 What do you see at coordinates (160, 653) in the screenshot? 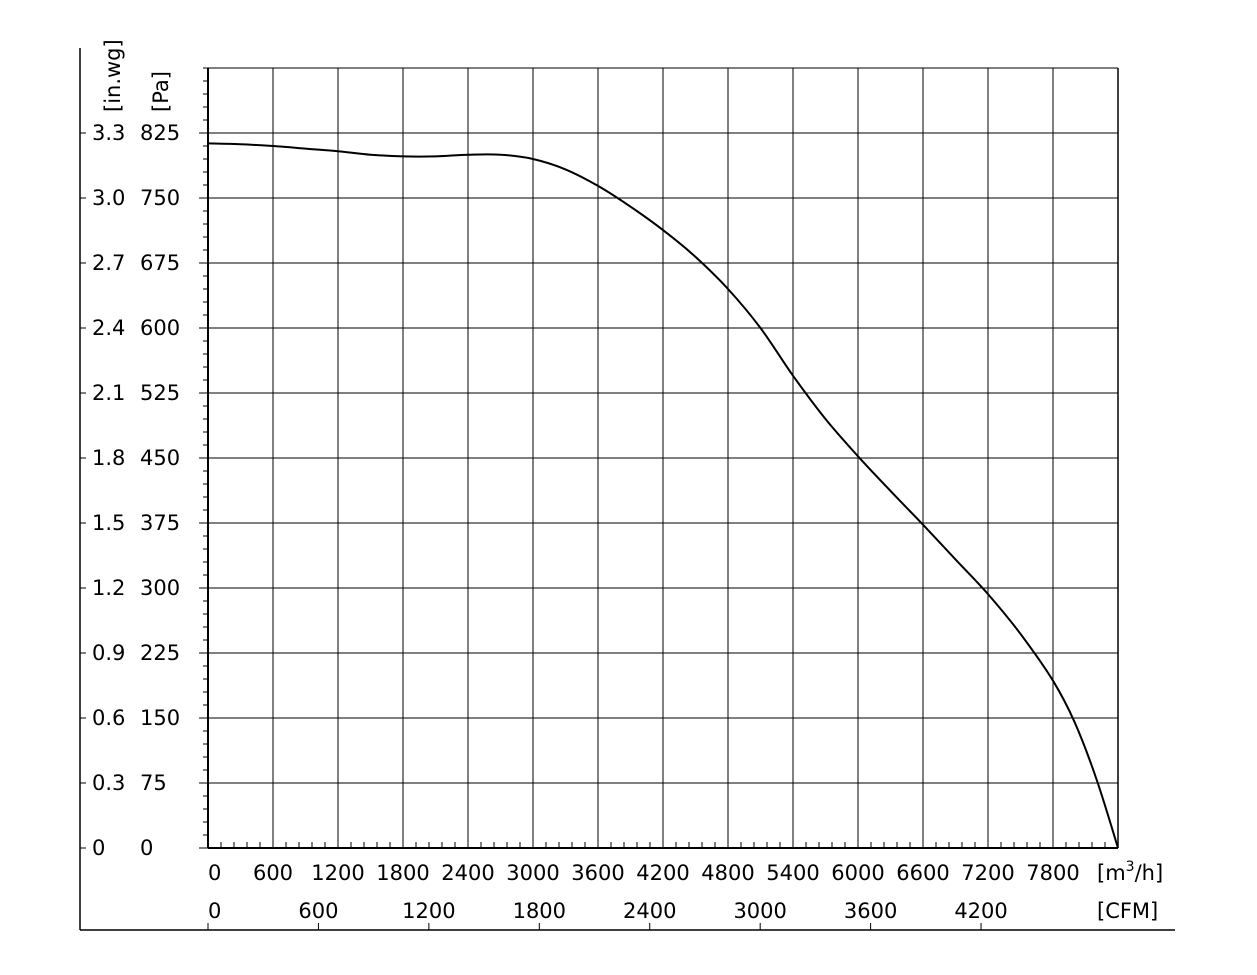
I see `y-tick-label-pa: 225` at bounding box center [160, 653].